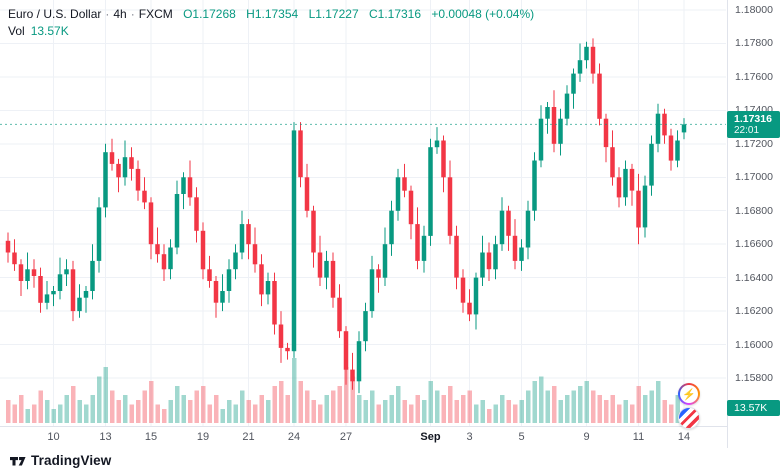 This screenshot has width=780, height=470. Describe the element at coordinates (689, 418) in the screenshot. I see `brand-roundel-icon` at that location.